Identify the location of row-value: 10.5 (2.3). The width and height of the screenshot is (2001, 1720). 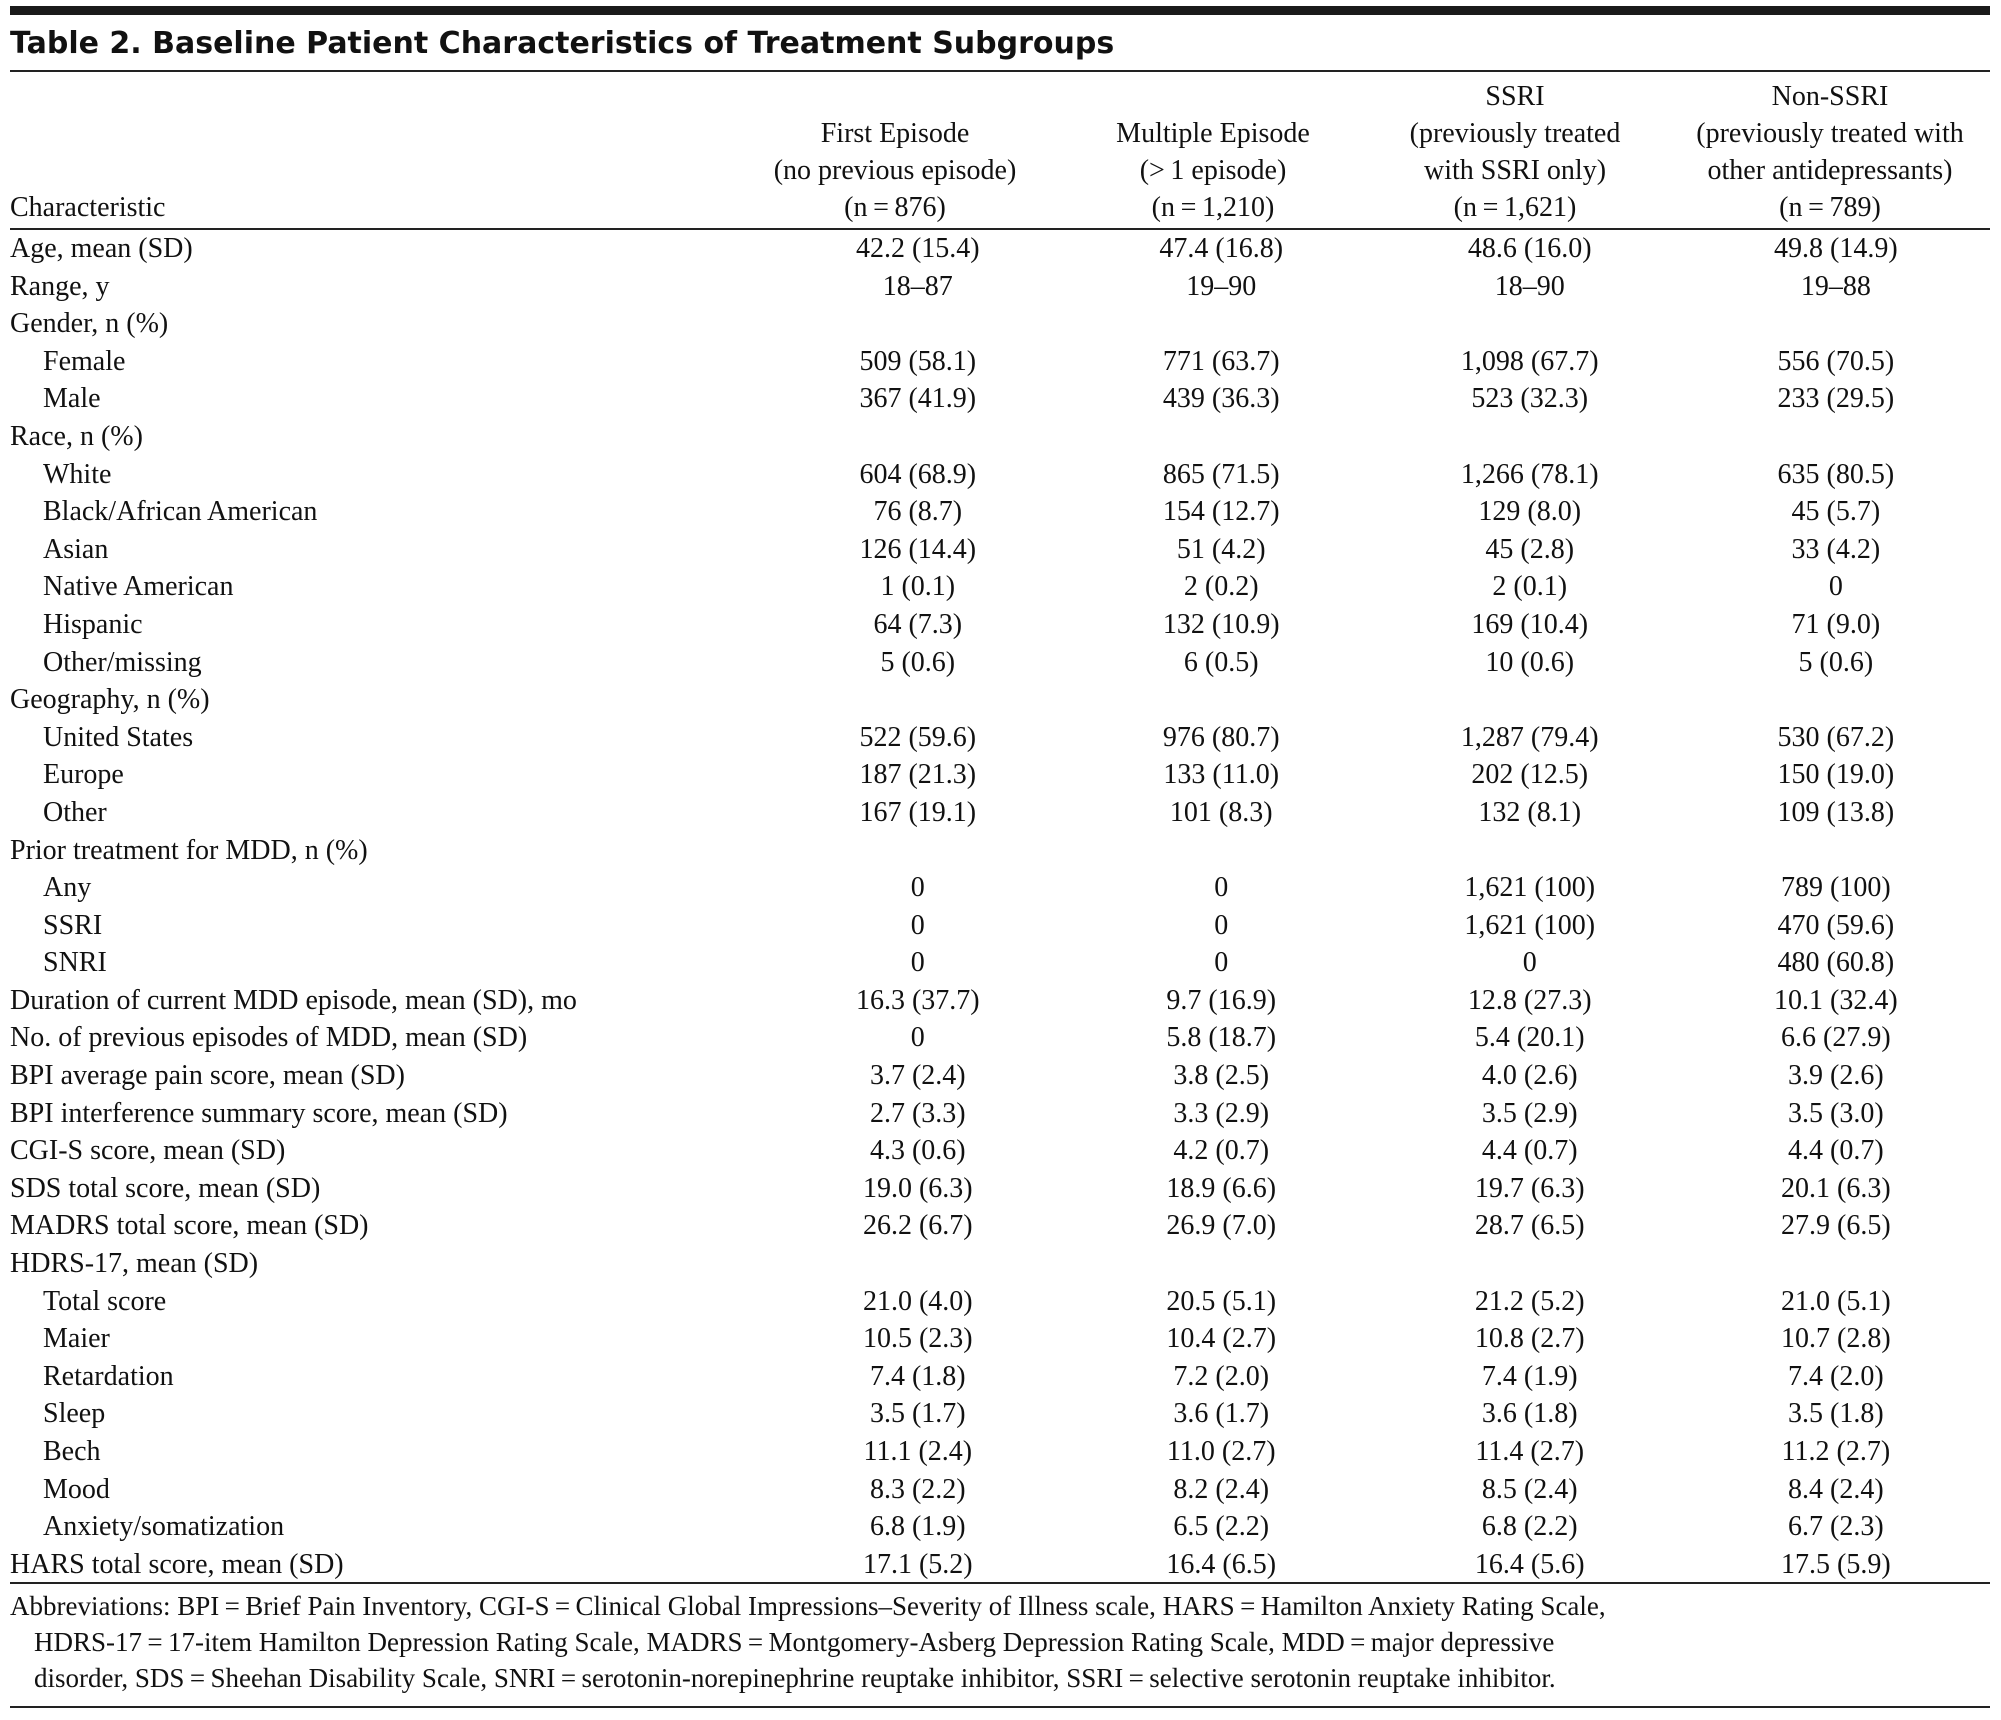
(917, 1339).